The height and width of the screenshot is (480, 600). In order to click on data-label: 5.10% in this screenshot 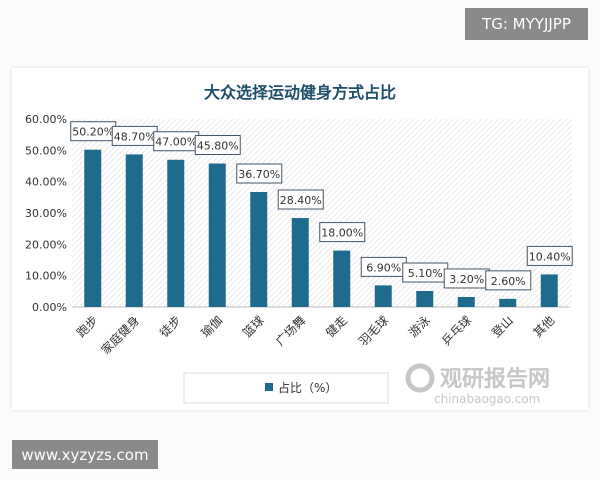, I will do `click(425, 273)`.